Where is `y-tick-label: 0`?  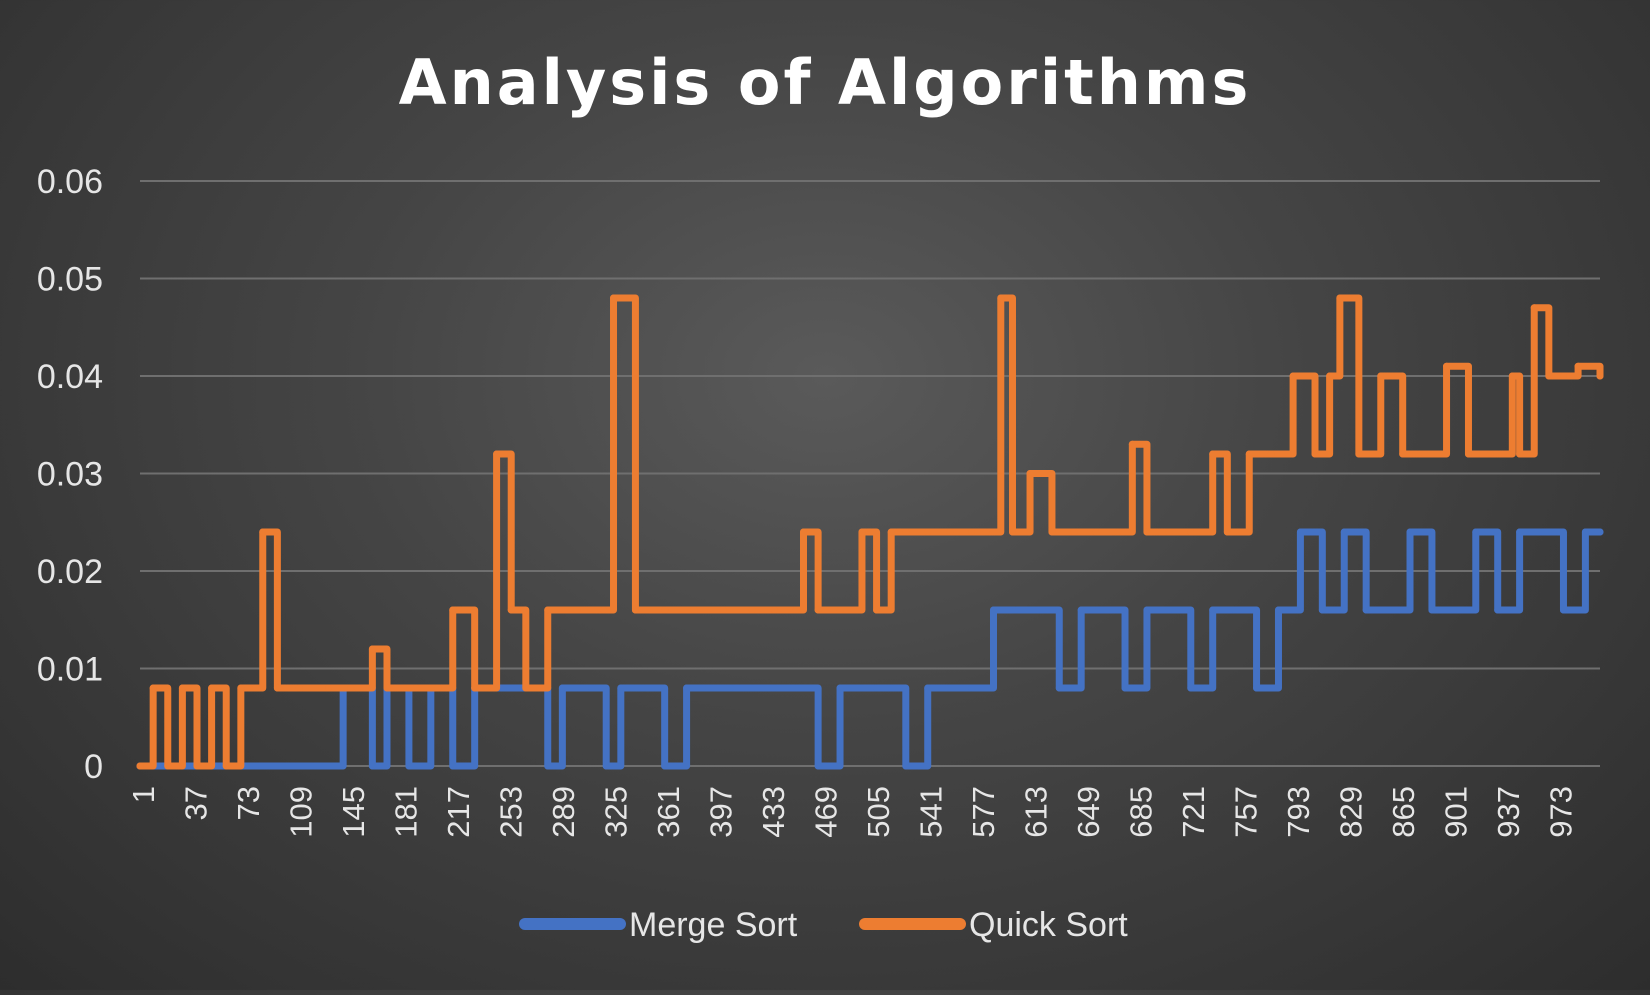
y-tick-label: 0 is located at coordinates (93, 767).